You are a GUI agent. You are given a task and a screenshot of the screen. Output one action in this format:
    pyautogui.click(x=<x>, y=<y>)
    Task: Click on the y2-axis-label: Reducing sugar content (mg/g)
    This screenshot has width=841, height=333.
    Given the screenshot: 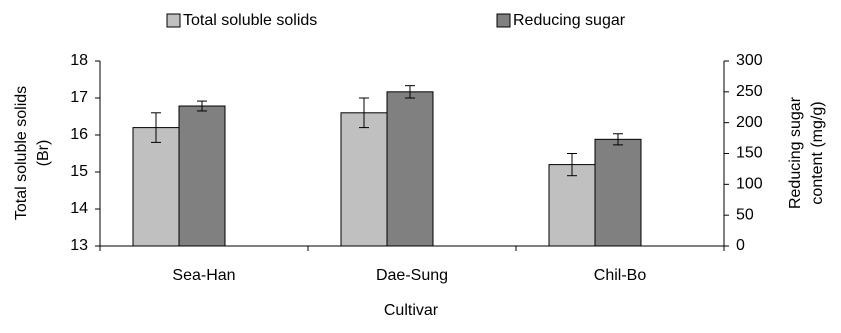 What is the action you would take?
    pyautogui.click(x=806, y=152)
    